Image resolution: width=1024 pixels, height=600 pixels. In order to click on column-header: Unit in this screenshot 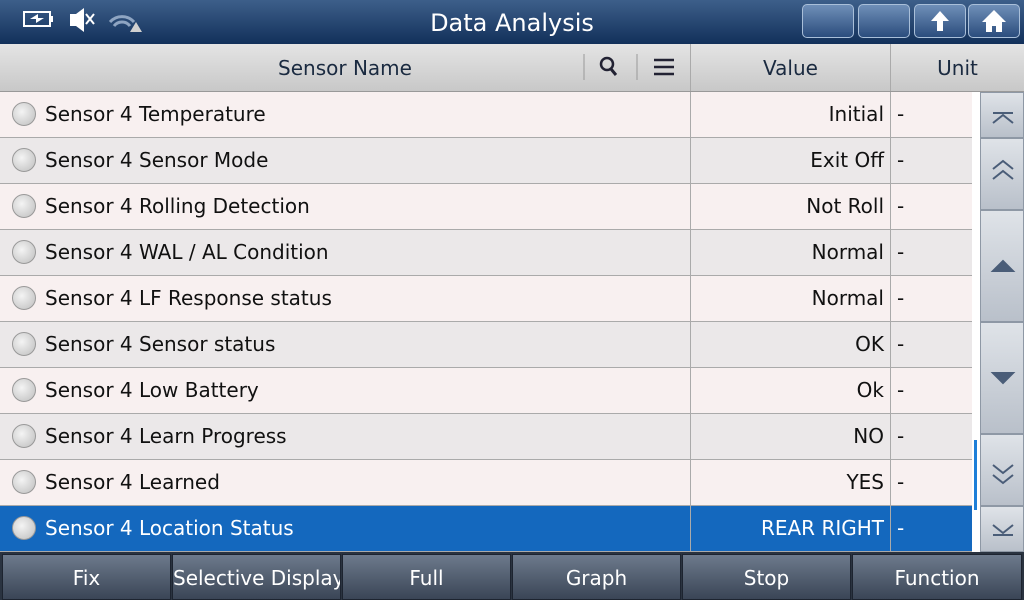, I will do `click(957, 67)`.